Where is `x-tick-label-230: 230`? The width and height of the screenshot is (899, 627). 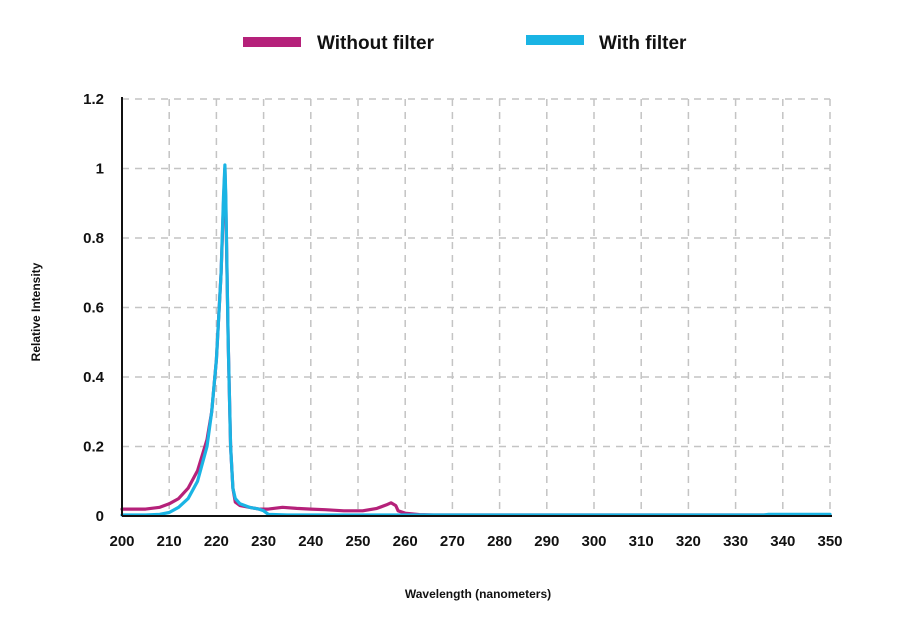 x-tick-label-230: 230 is located at coordinates (263, 541).